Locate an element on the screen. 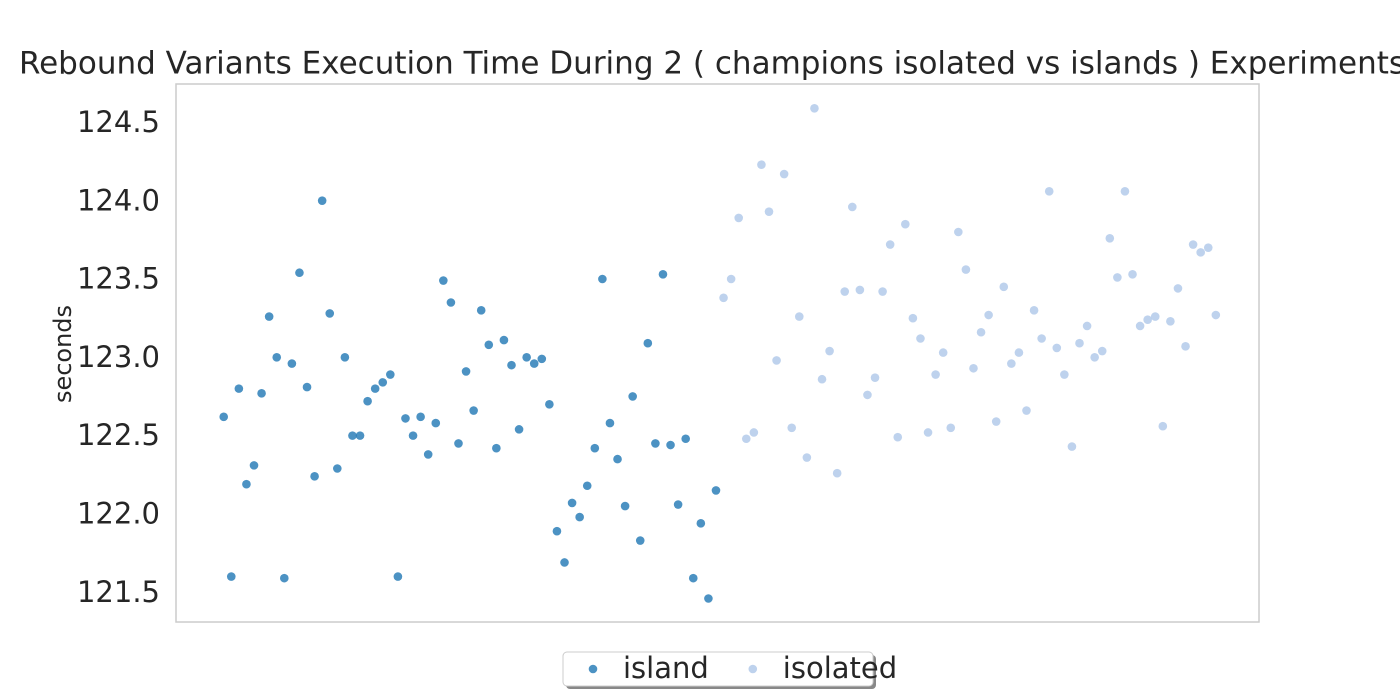 This screenshot has width=1400, height=700. y-tick-label: 123.5 is located at coordinates (118, 279).